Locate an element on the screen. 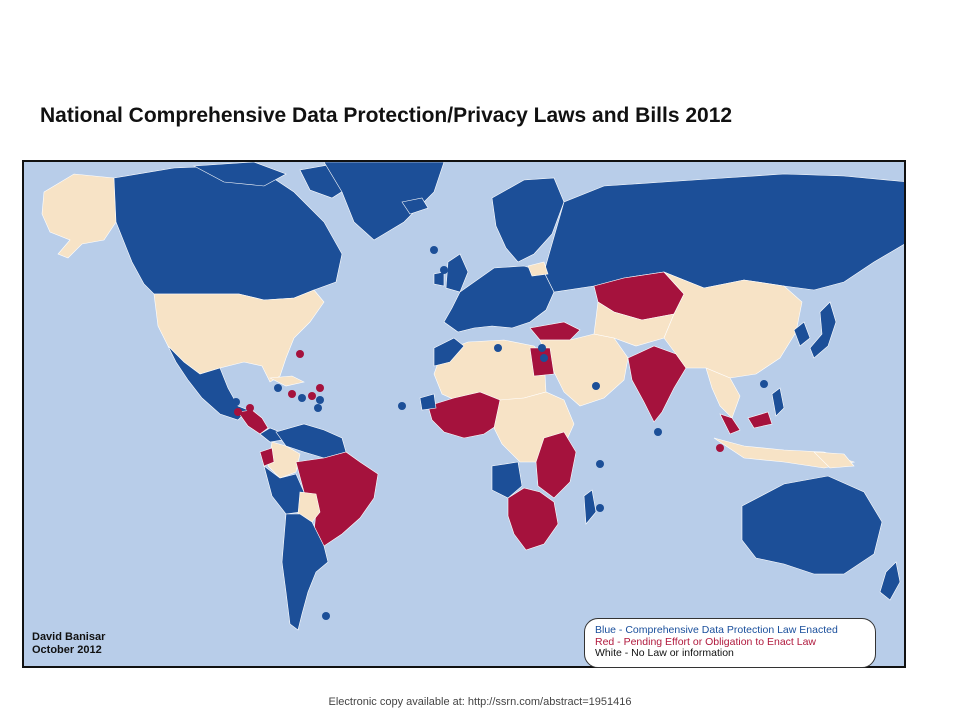 The image size is (960, 720). region-china is located at coordinates (733, 325).